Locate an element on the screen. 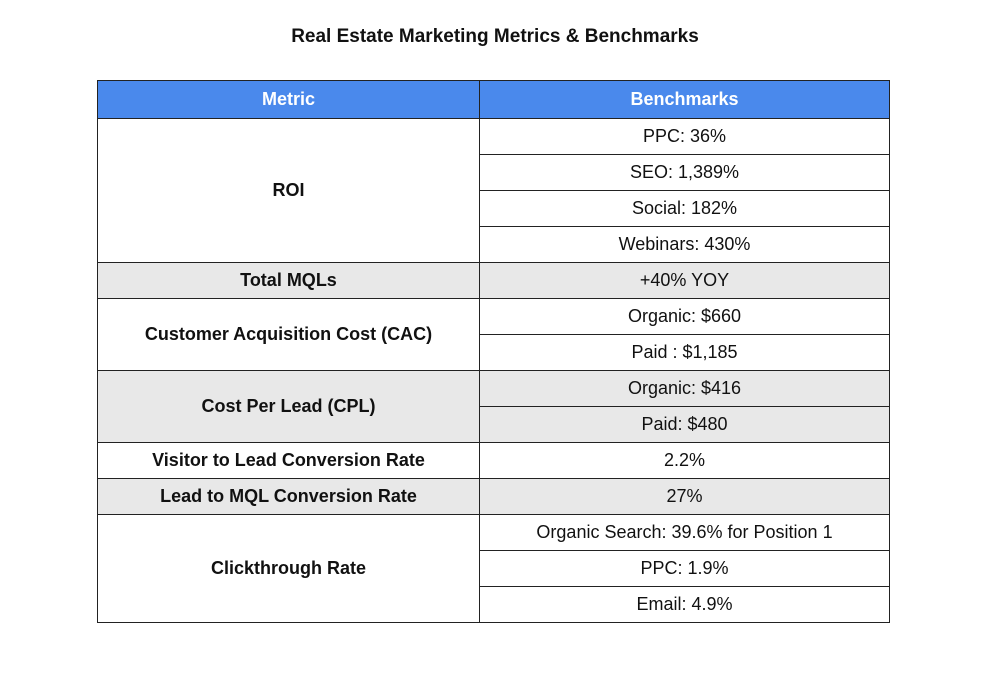 This screenshot has height=700, width=990. benchmark-cell: PPC: 36% is located at coordinates (684, 136).